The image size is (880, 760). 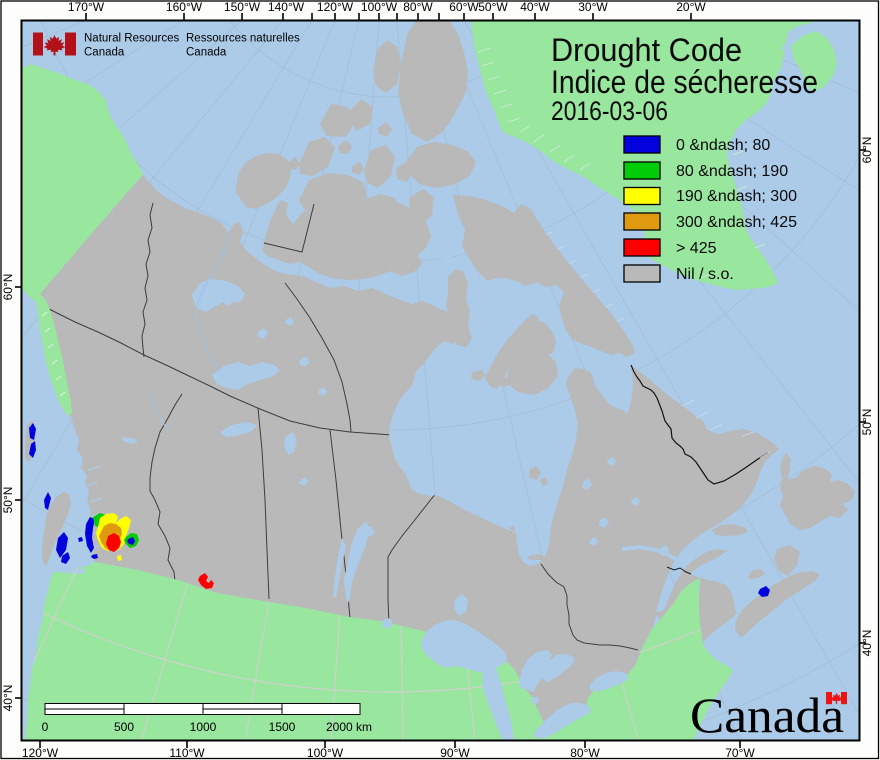 What do you see at coordinates (464, 7) in the screenshot?
I see `svg-text: 60°W` at bounding box center [464, 7].